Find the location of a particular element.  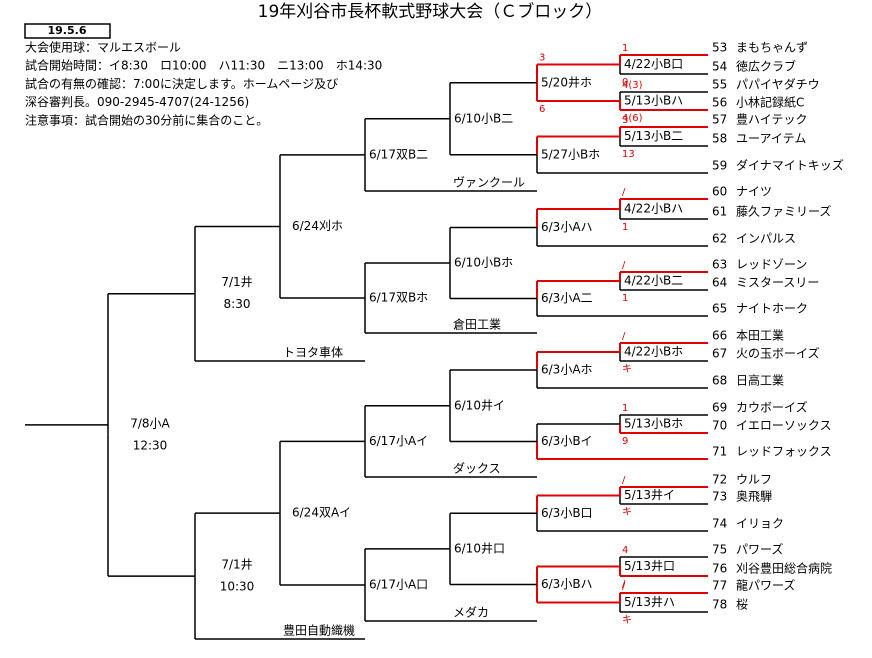

team-number: 54 is located at coordinates (719, 67).